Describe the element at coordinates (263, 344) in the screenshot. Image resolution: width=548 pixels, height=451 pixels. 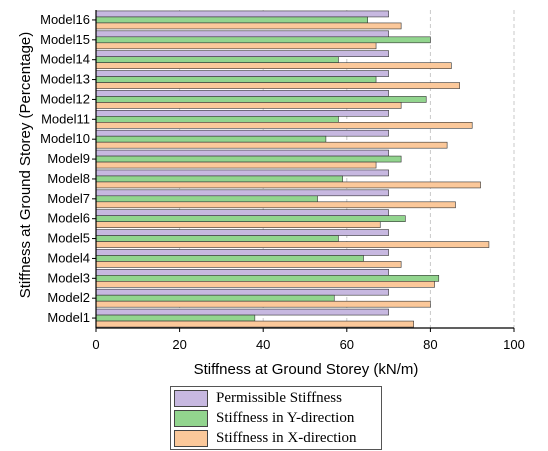
I see `x-tick-label: 40` at that location.